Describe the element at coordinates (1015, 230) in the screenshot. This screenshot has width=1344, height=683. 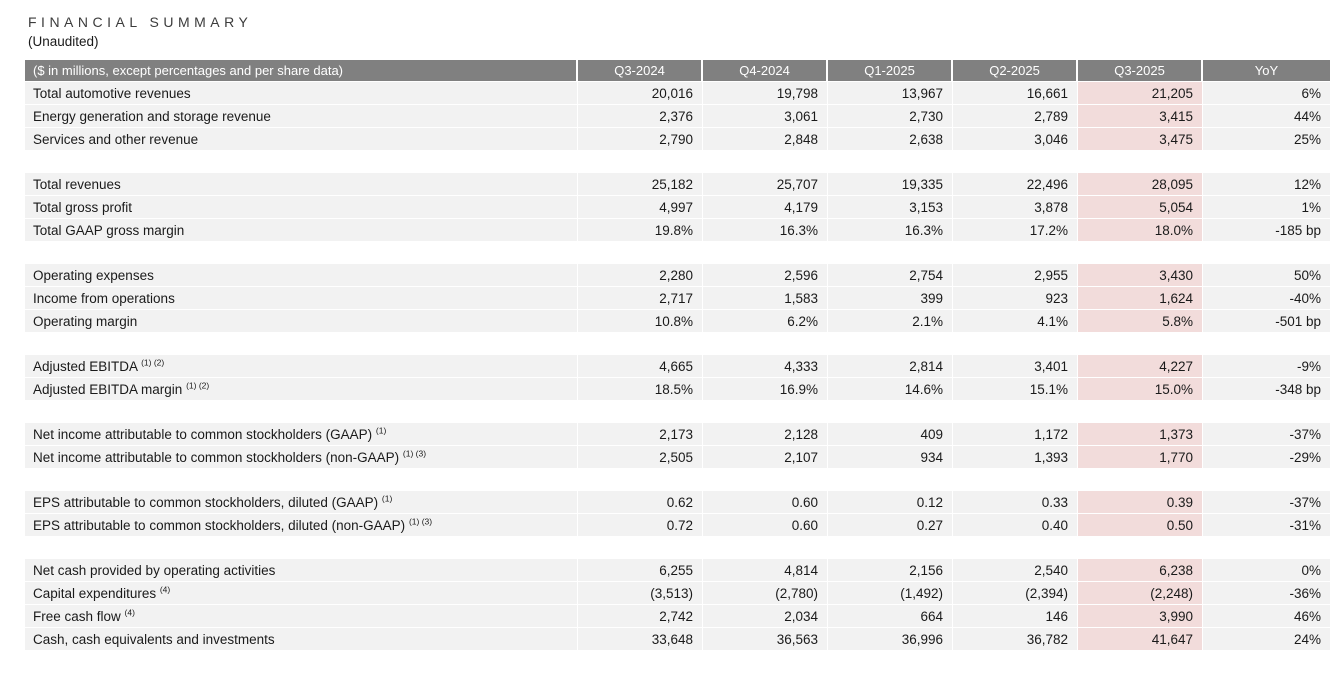
I see `quarter-value: 17.2%` at that location.